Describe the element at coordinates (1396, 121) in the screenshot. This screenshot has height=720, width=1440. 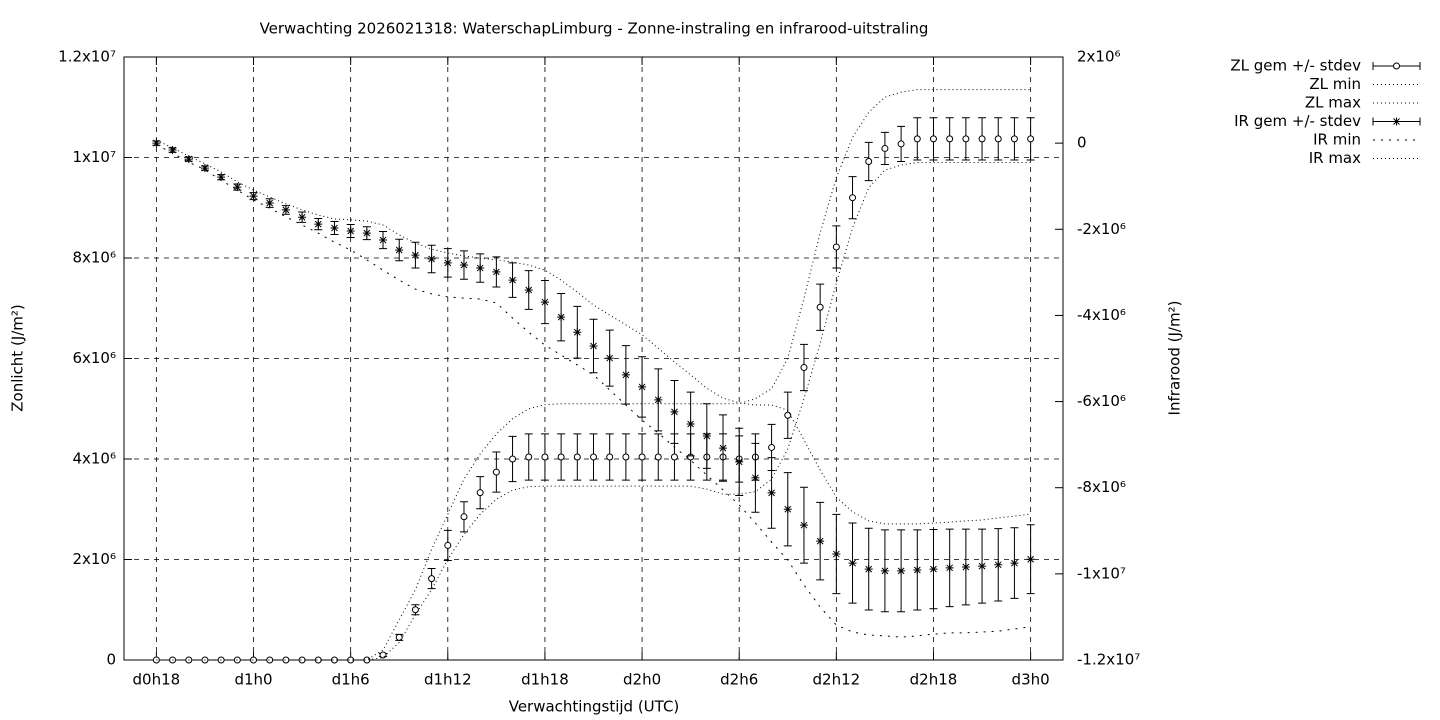
I see `legend-marker` at that location.